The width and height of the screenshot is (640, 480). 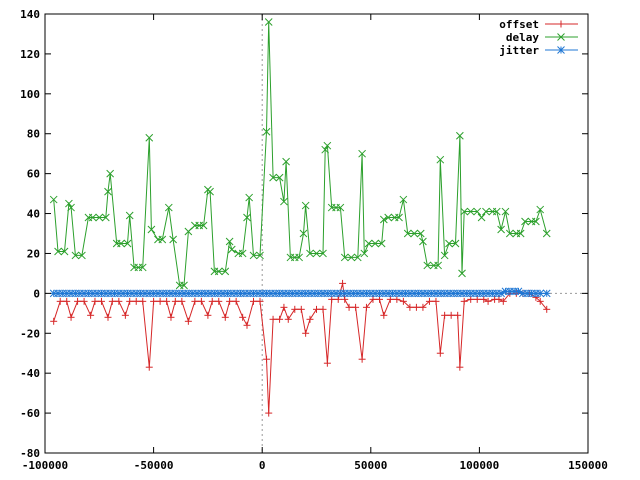 What do you see at coordinates (30, 373) in the screenshot?
I see `y-tick-label: -40` at bounding box center [30, 373].